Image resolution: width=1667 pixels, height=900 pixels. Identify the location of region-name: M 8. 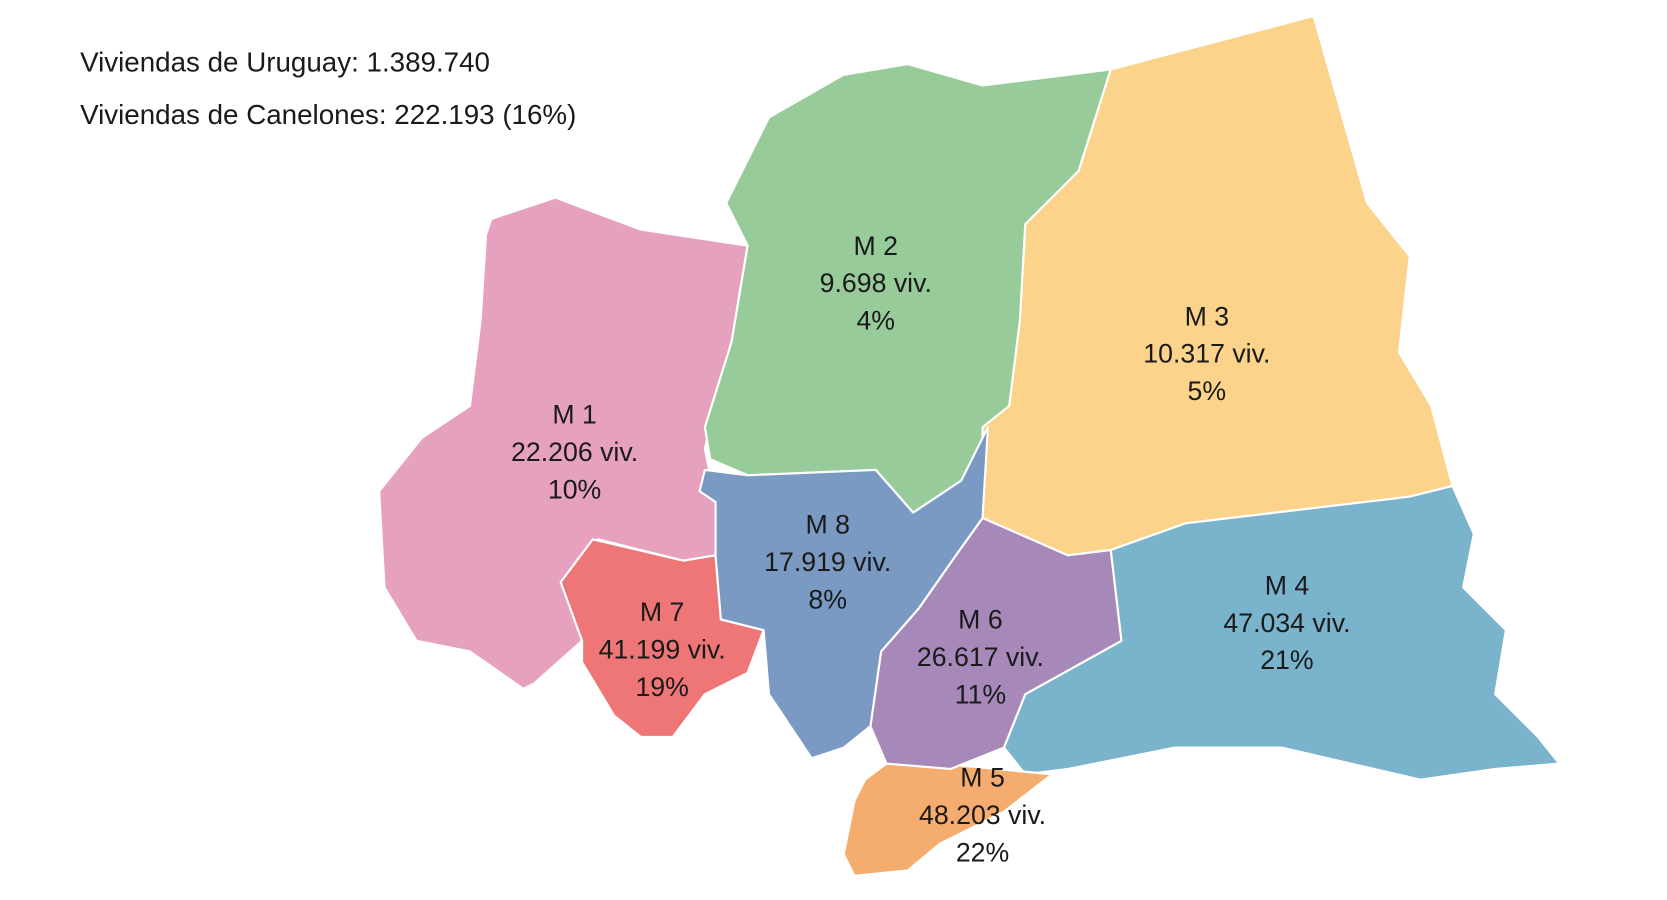
(827, 525).